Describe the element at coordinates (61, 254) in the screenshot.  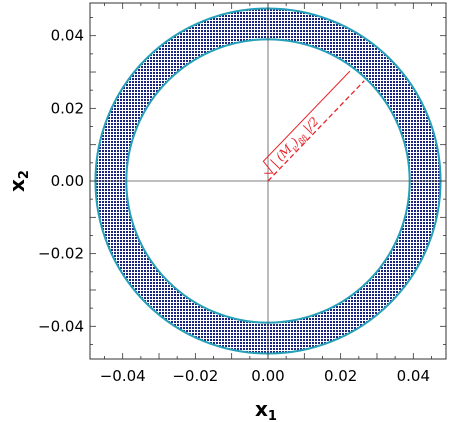
I see `y-tick-label: −0.02` at that location.